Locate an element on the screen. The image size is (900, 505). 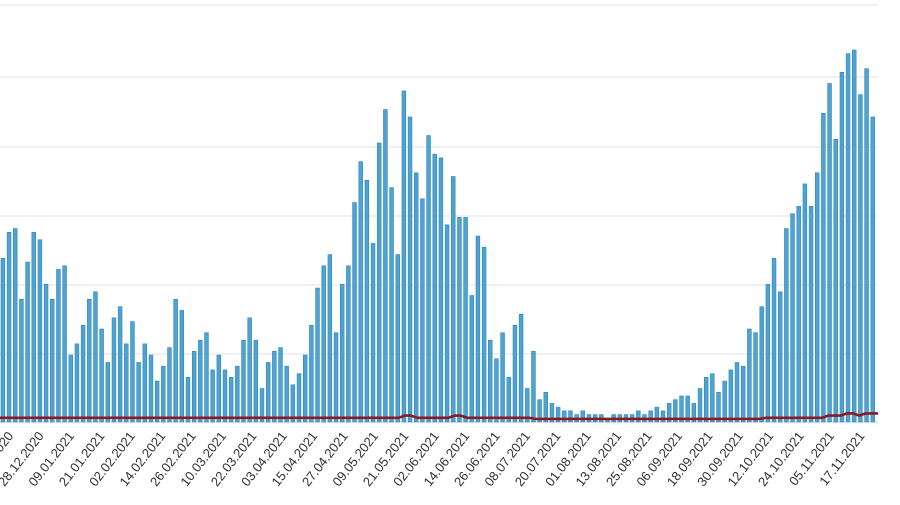
line-series-path is located at coordinates (439, 416).